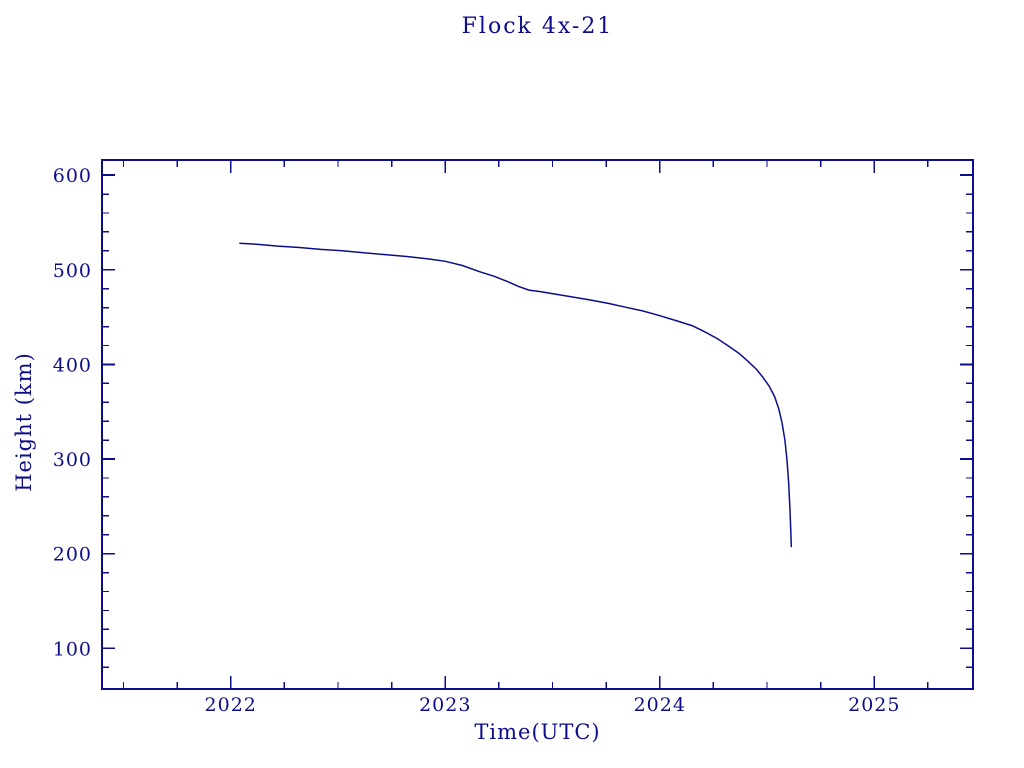 The image size is (1024, 768). What do you see at coordinates (72, 176) in the screenshot?
I see `y-tick-label: 600` at bounding box center [72, 176].